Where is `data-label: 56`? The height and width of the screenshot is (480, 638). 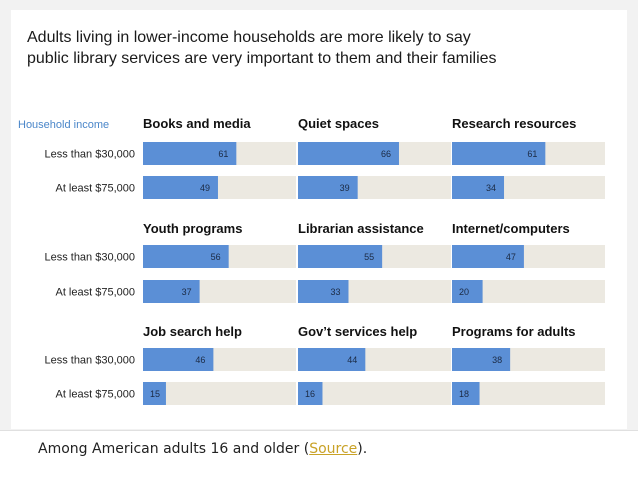
data-label: 56 is located at coordinates (216, 257).